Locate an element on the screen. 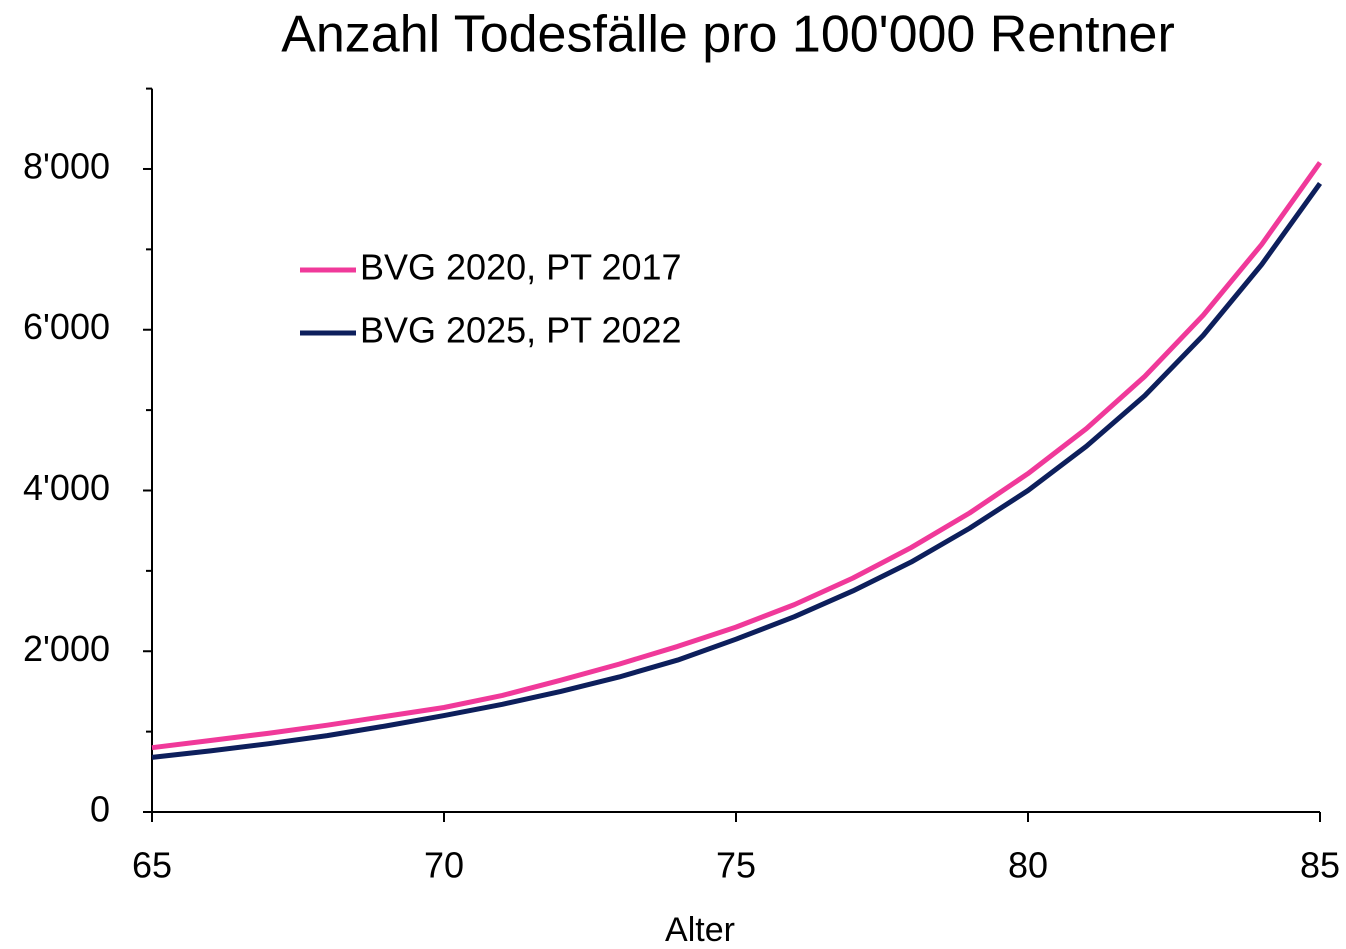 Image resolution: width=1346 pixels, height=949 pixels. chart-title: Anzahl Todesfälle pro 100'000 Rentner is located at coordinates (728, 35).